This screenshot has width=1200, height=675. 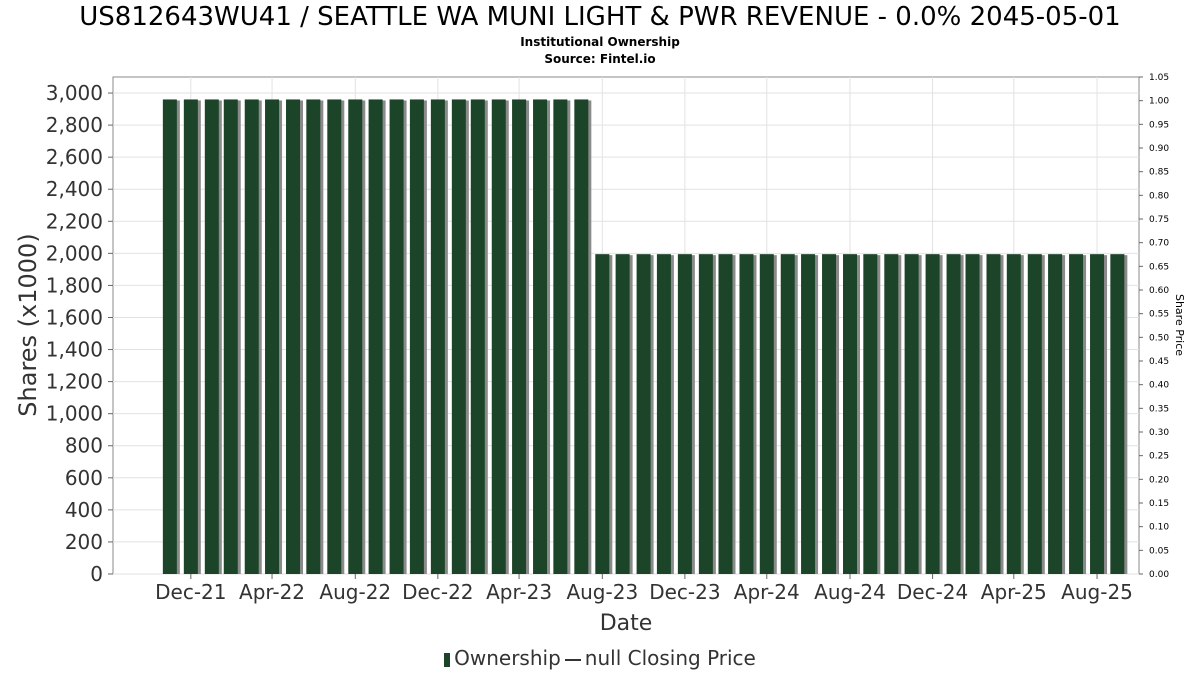 I want to click on y-tick-label: 2,600, so click(x=74, y=157).